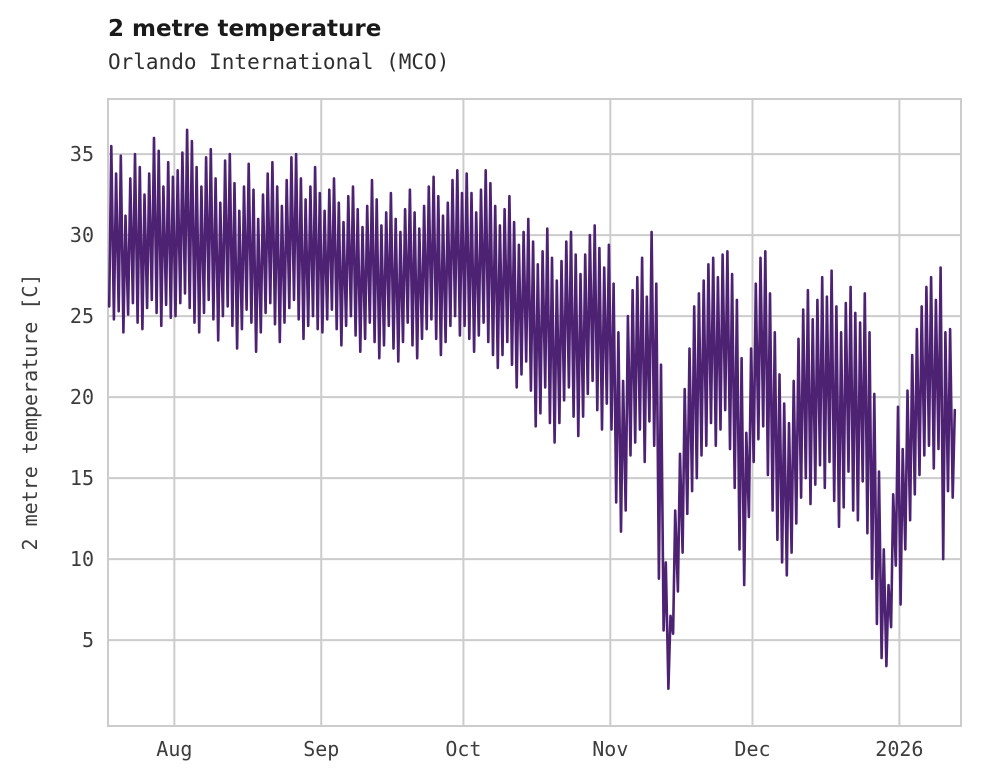  What do you see at coordinates (463, 749) in the screenshot?
I see `x-tick-label: Oct` at bounding box center [463, 749].